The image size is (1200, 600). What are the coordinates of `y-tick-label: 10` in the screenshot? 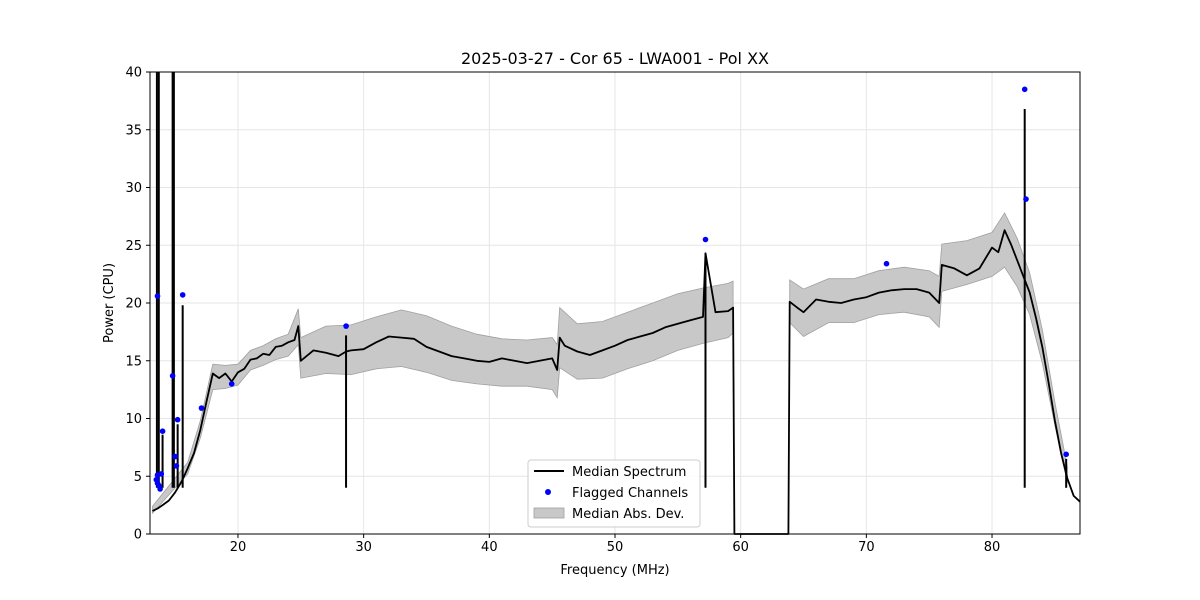 It's located at (133, 419).